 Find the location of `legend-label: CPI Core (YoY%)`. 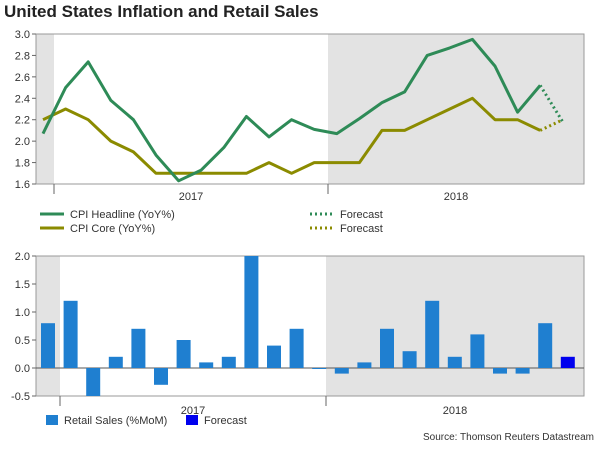

legend-label: CPI Core (YoY%) is located at coordinates (112, 229).